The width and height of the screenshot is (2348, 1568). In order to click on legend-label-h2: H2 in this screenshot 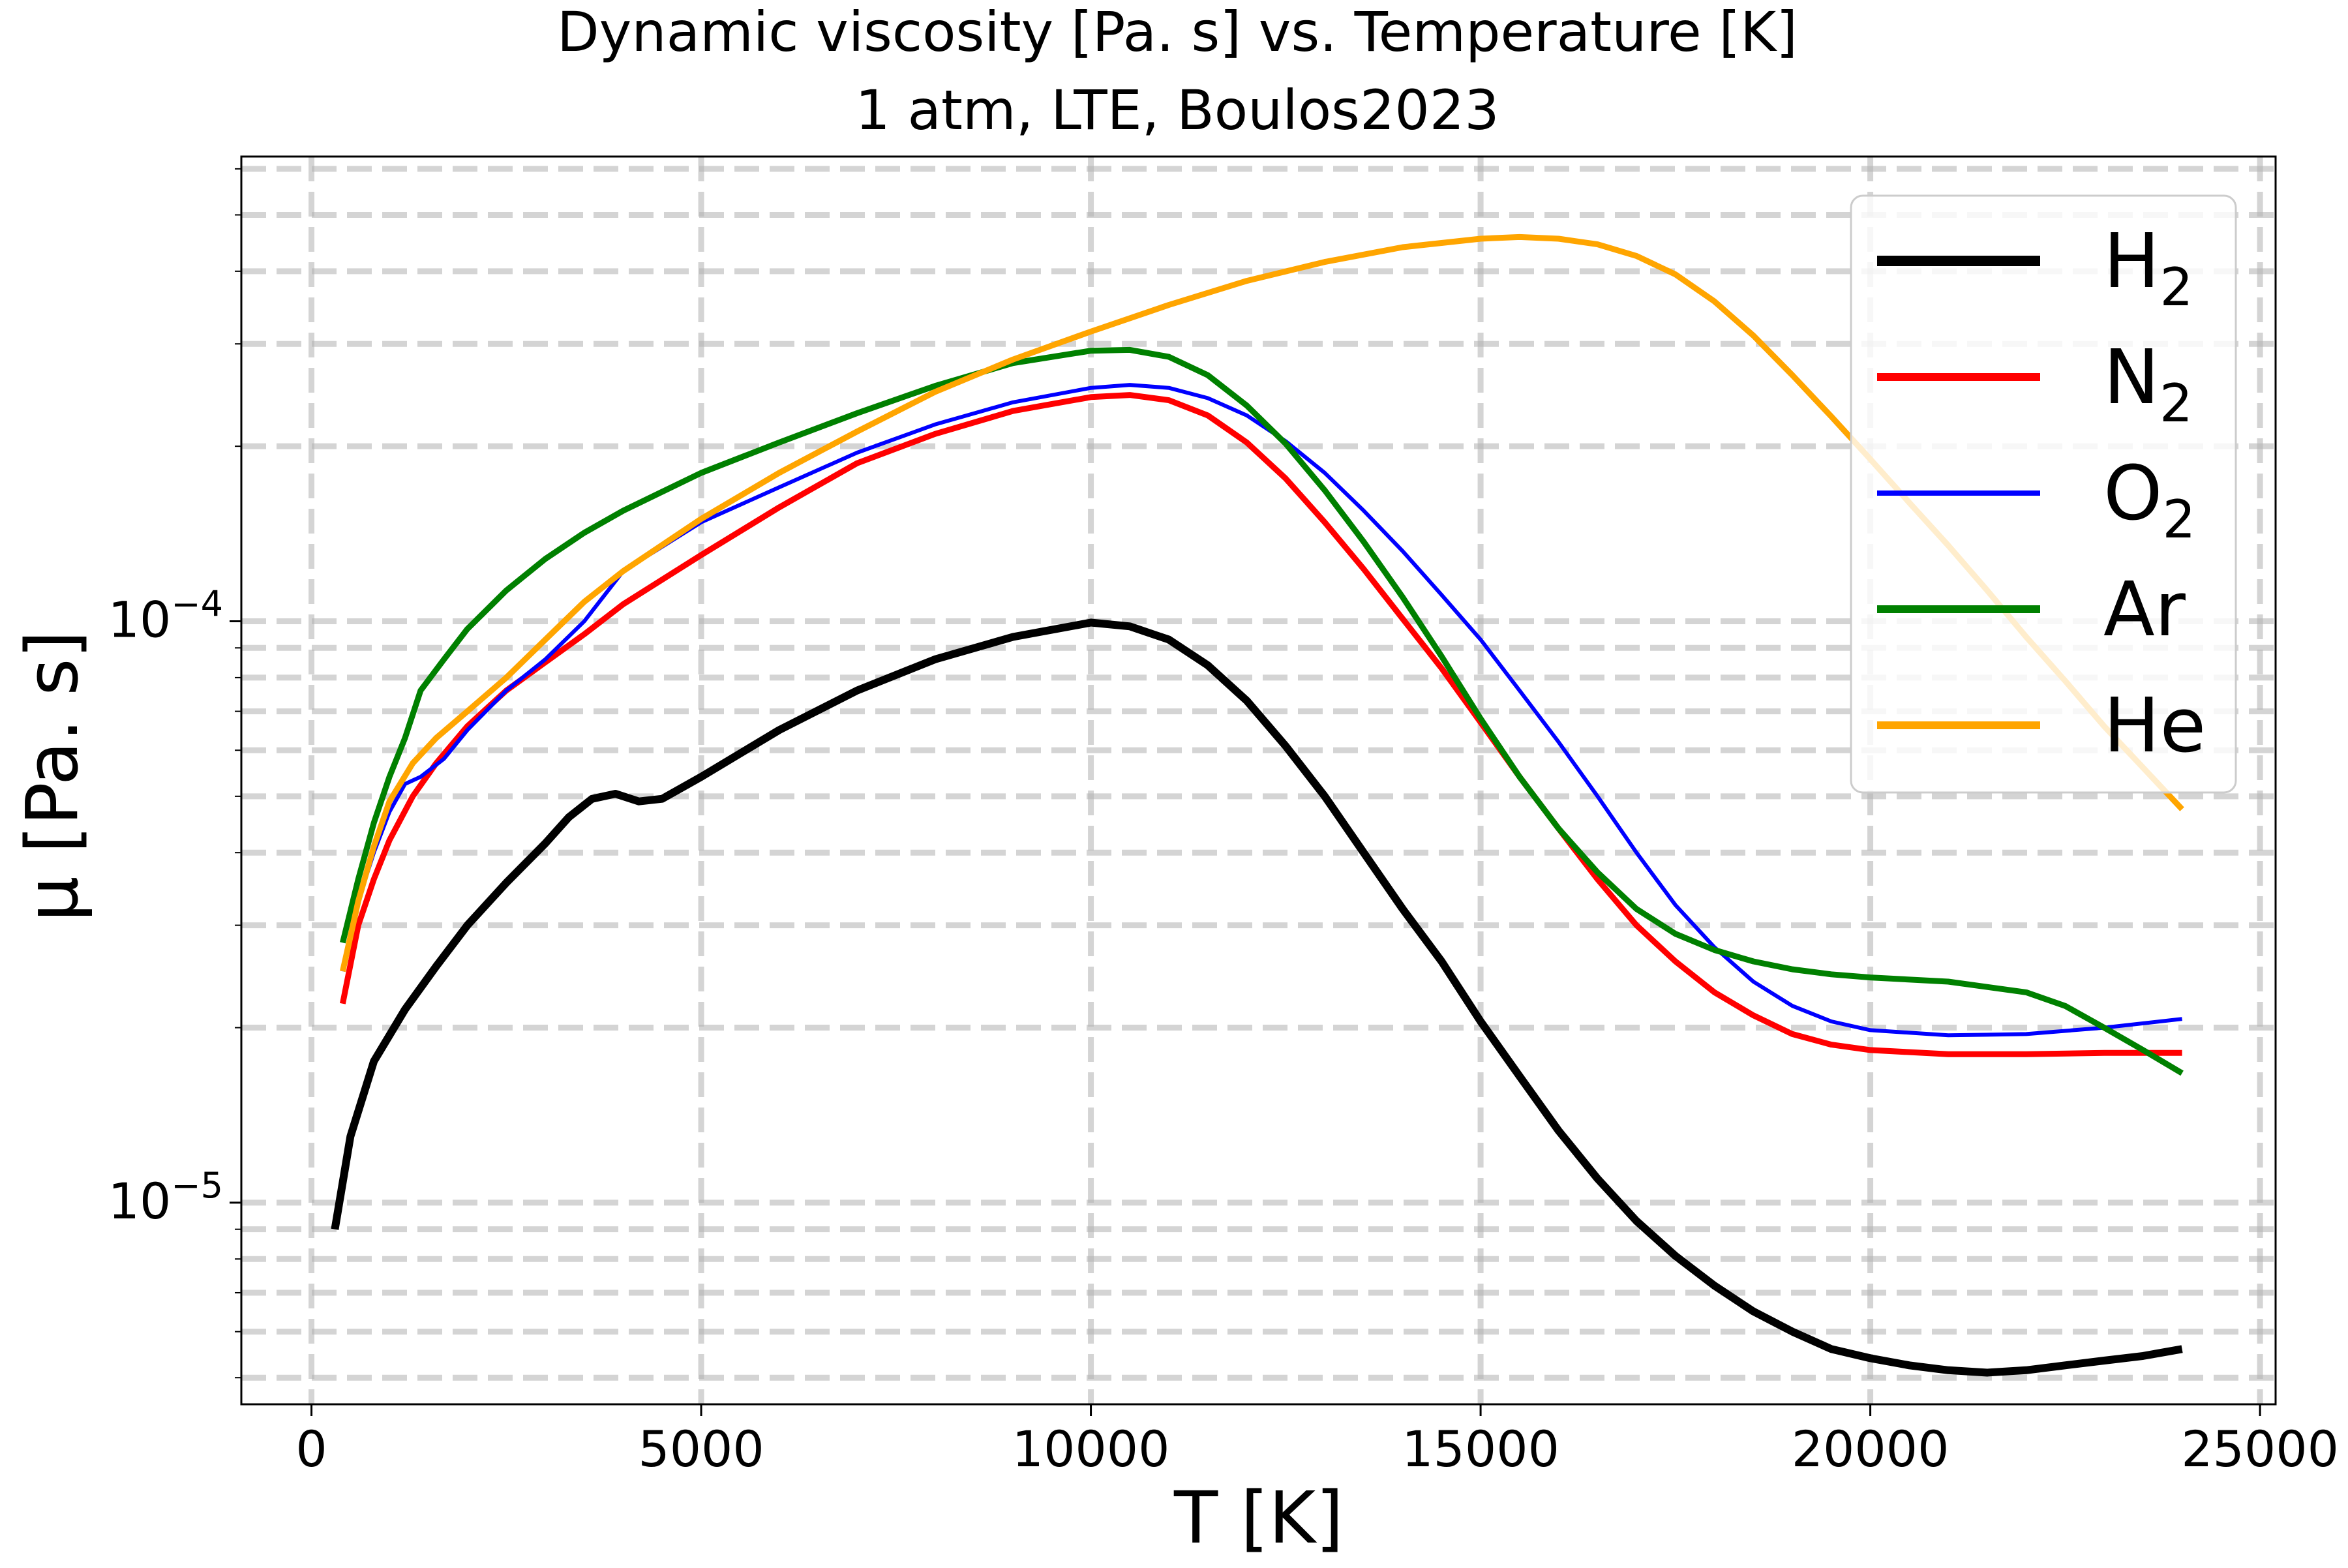, I will do `click(2148, 268)`.